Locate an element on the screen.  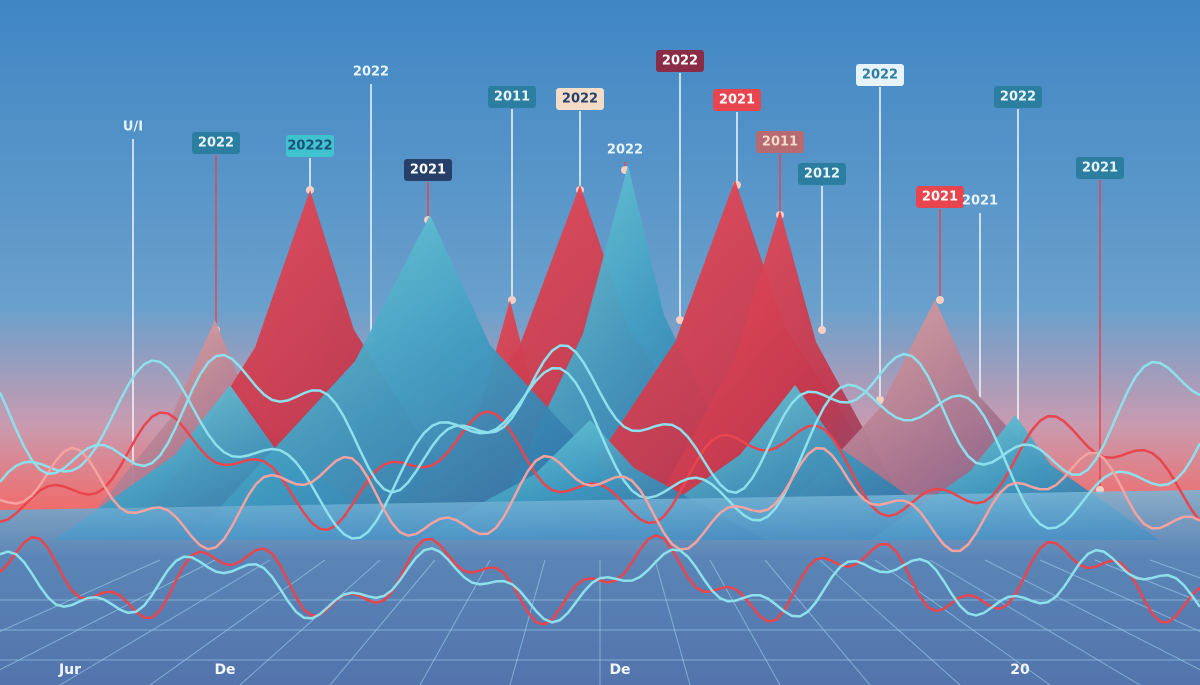
axis-label: Jur is located at coordinates (69, 670).